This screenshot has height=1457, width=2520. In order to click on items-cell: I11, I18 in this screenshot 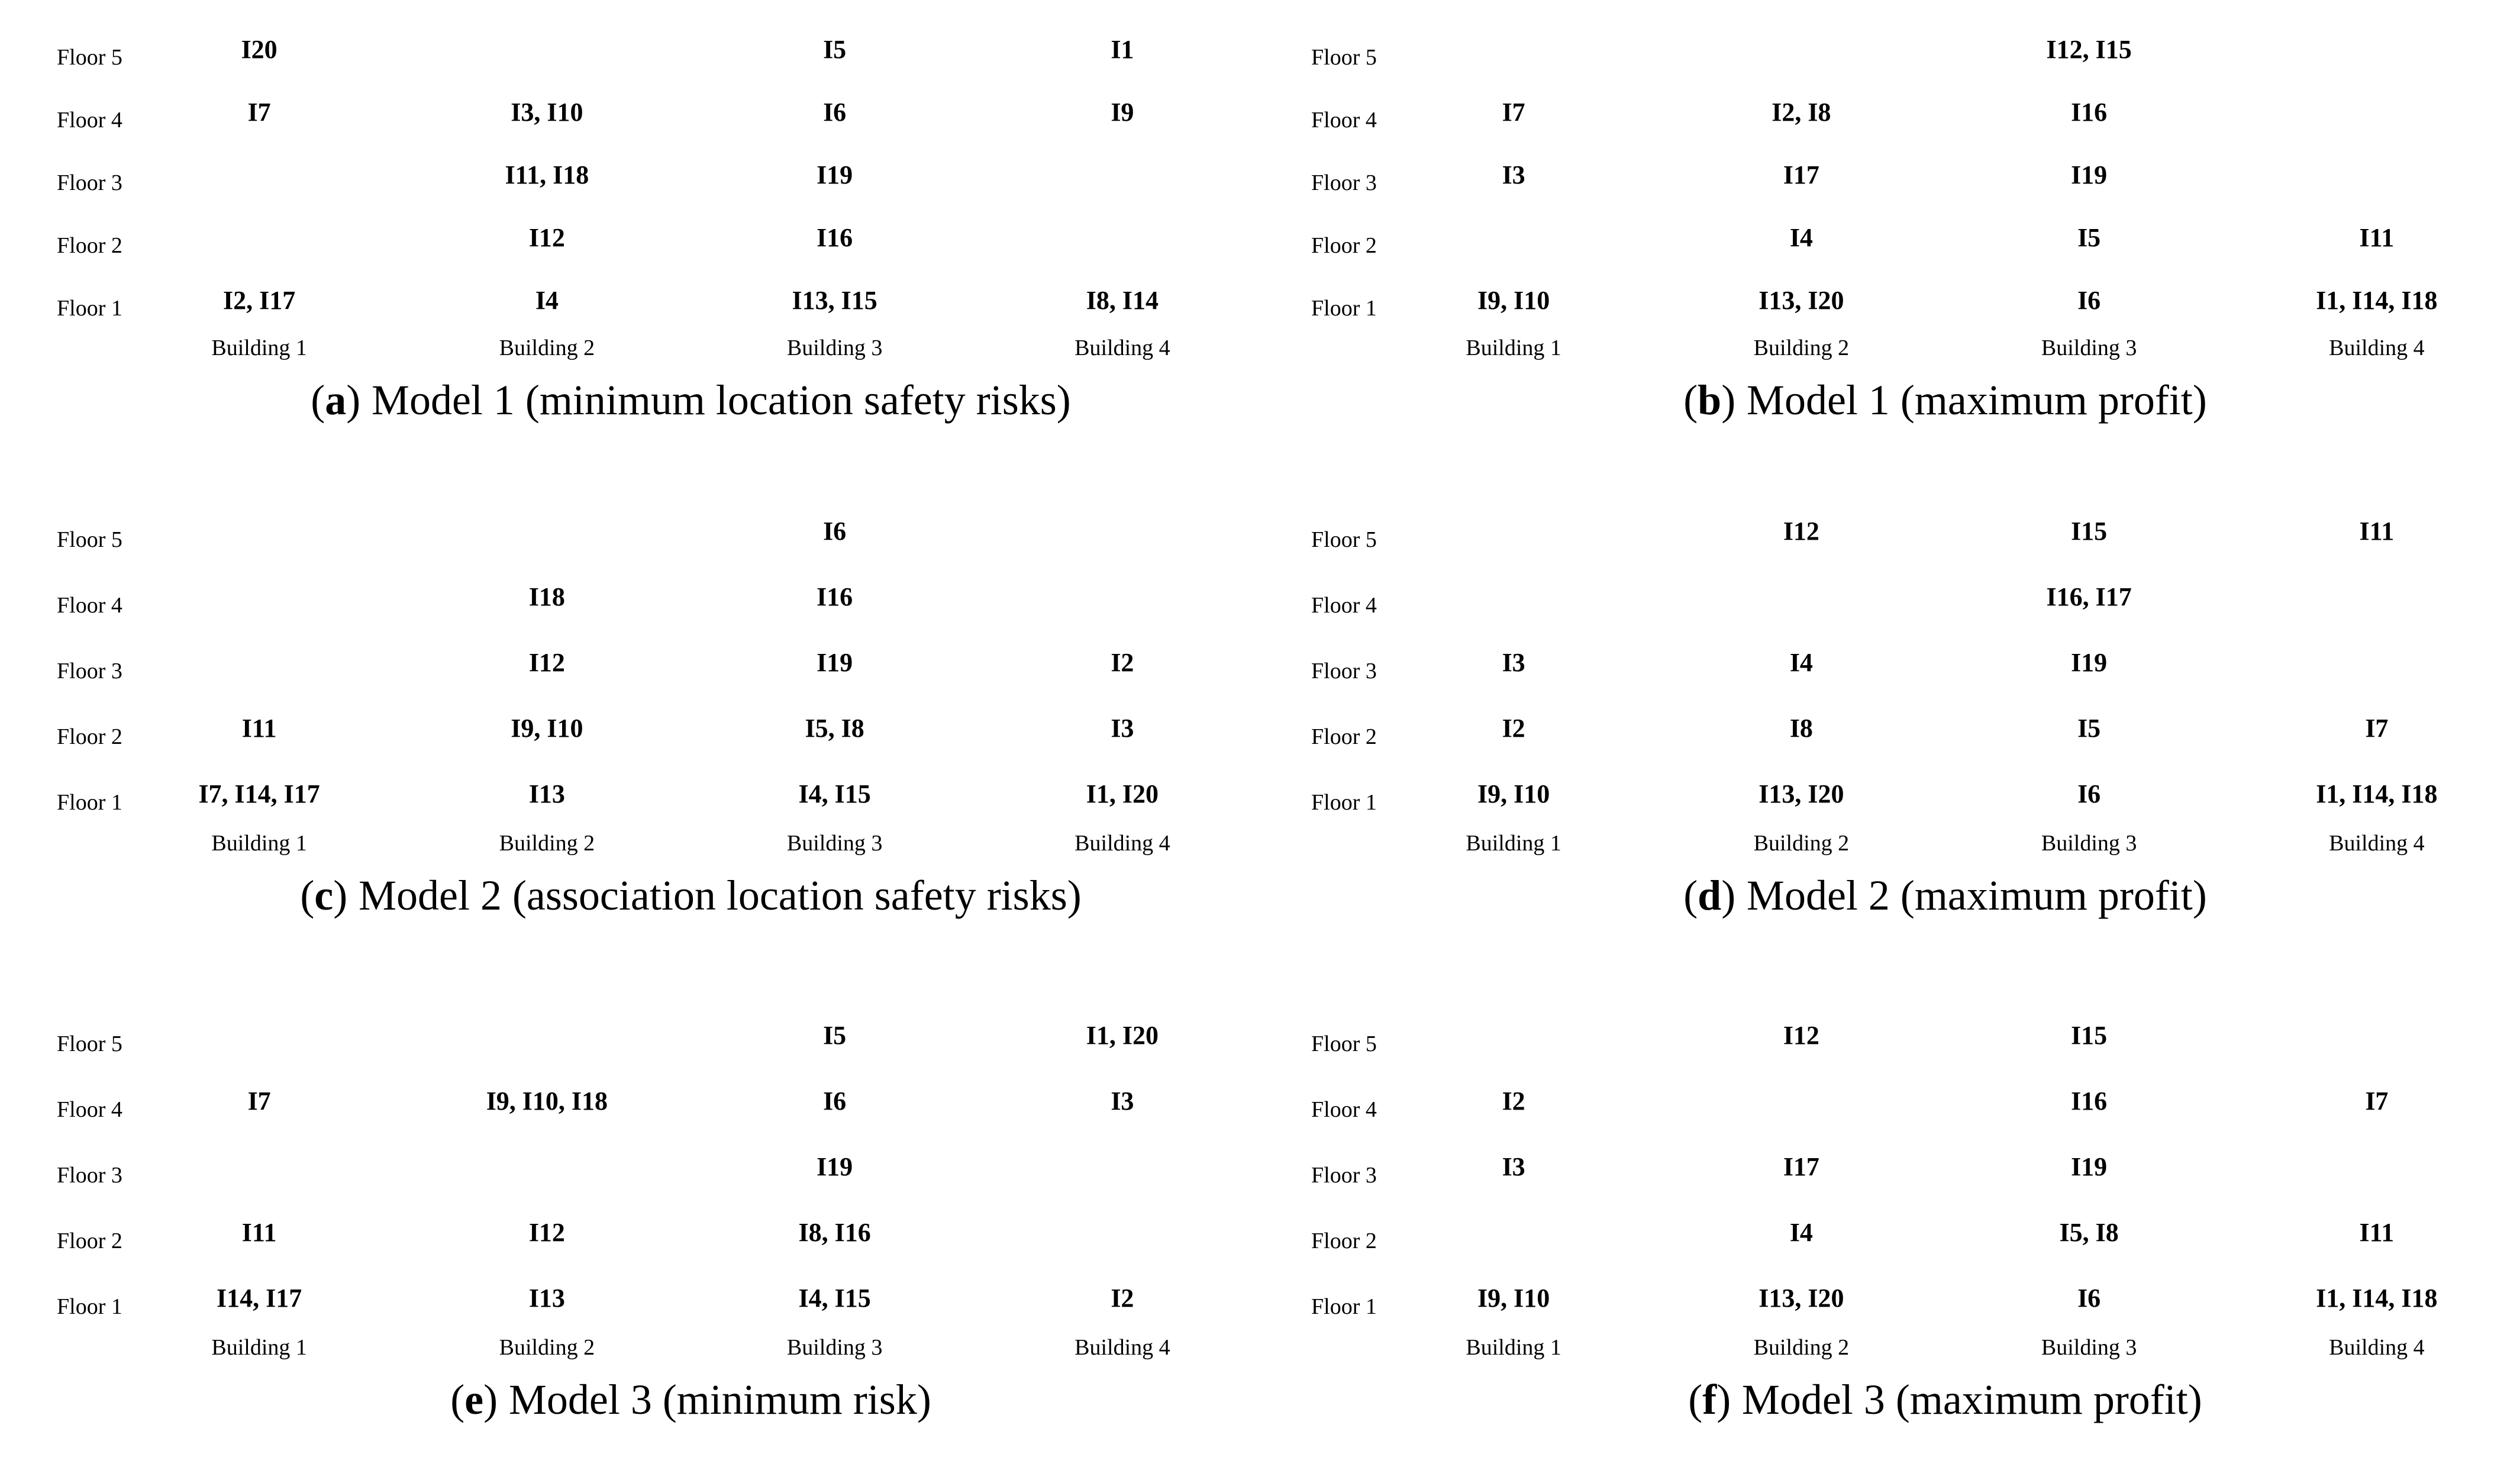, I will do `click(547, 174)`.